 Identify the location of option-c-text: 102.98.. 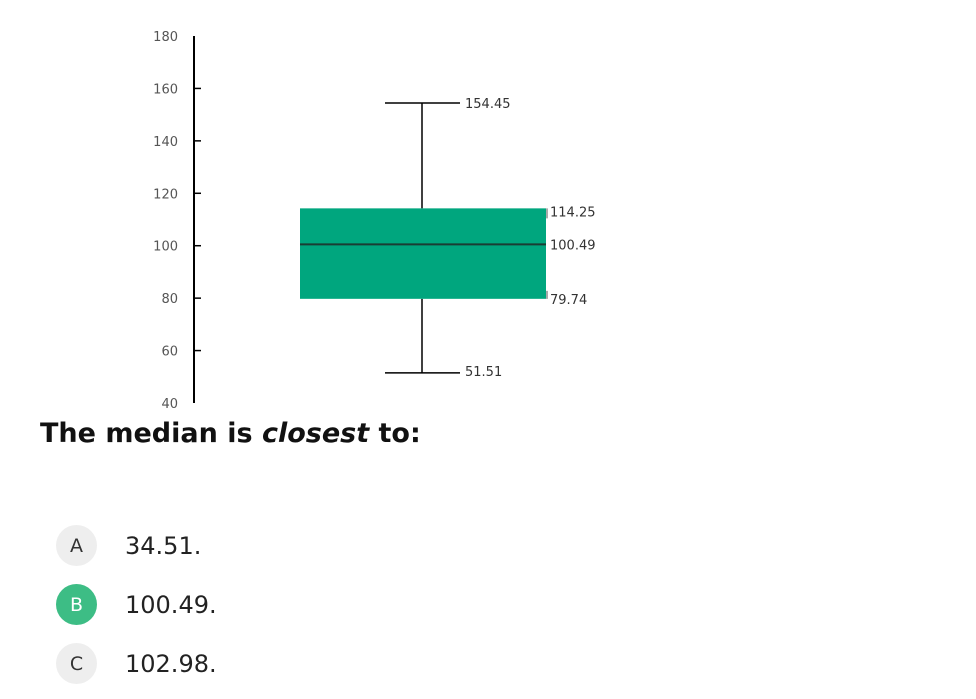
(171, 663).